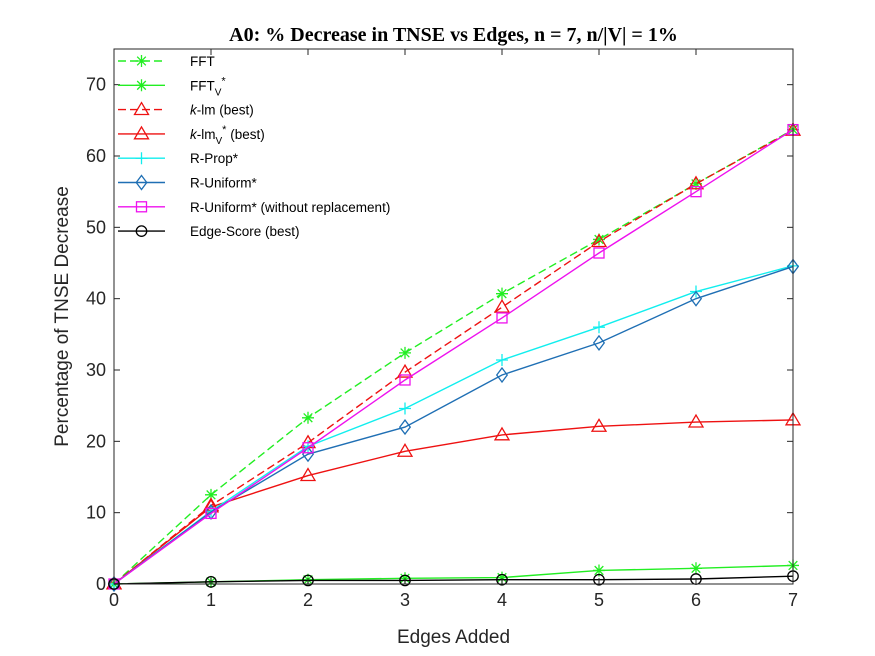 This screenshot has height=656, width=875. I want to click on legend-label: R-Uniform* (without replacement), so click(290, 207).